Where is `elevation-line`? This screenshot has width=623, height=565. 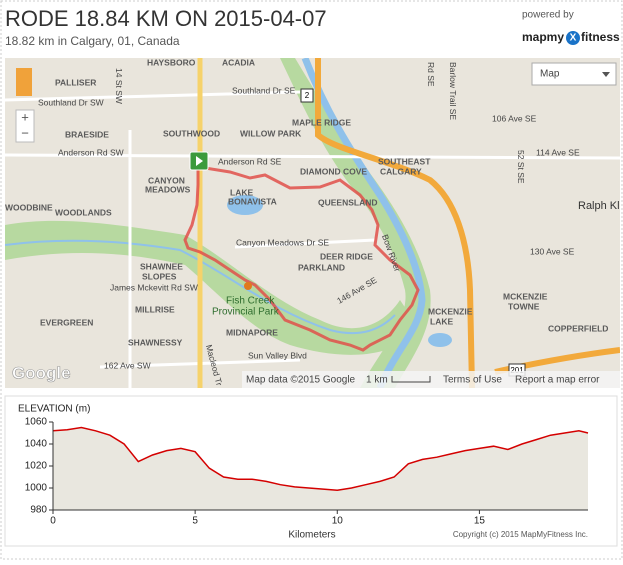
elevation-line is located at coordinates (320, 458).